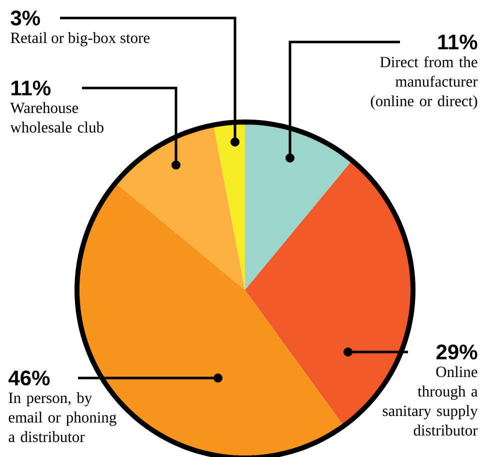  What do you see at coordinates (25, 18) in the screenshot?
I see `data-label: 3%` at bounding box center [25, 18].